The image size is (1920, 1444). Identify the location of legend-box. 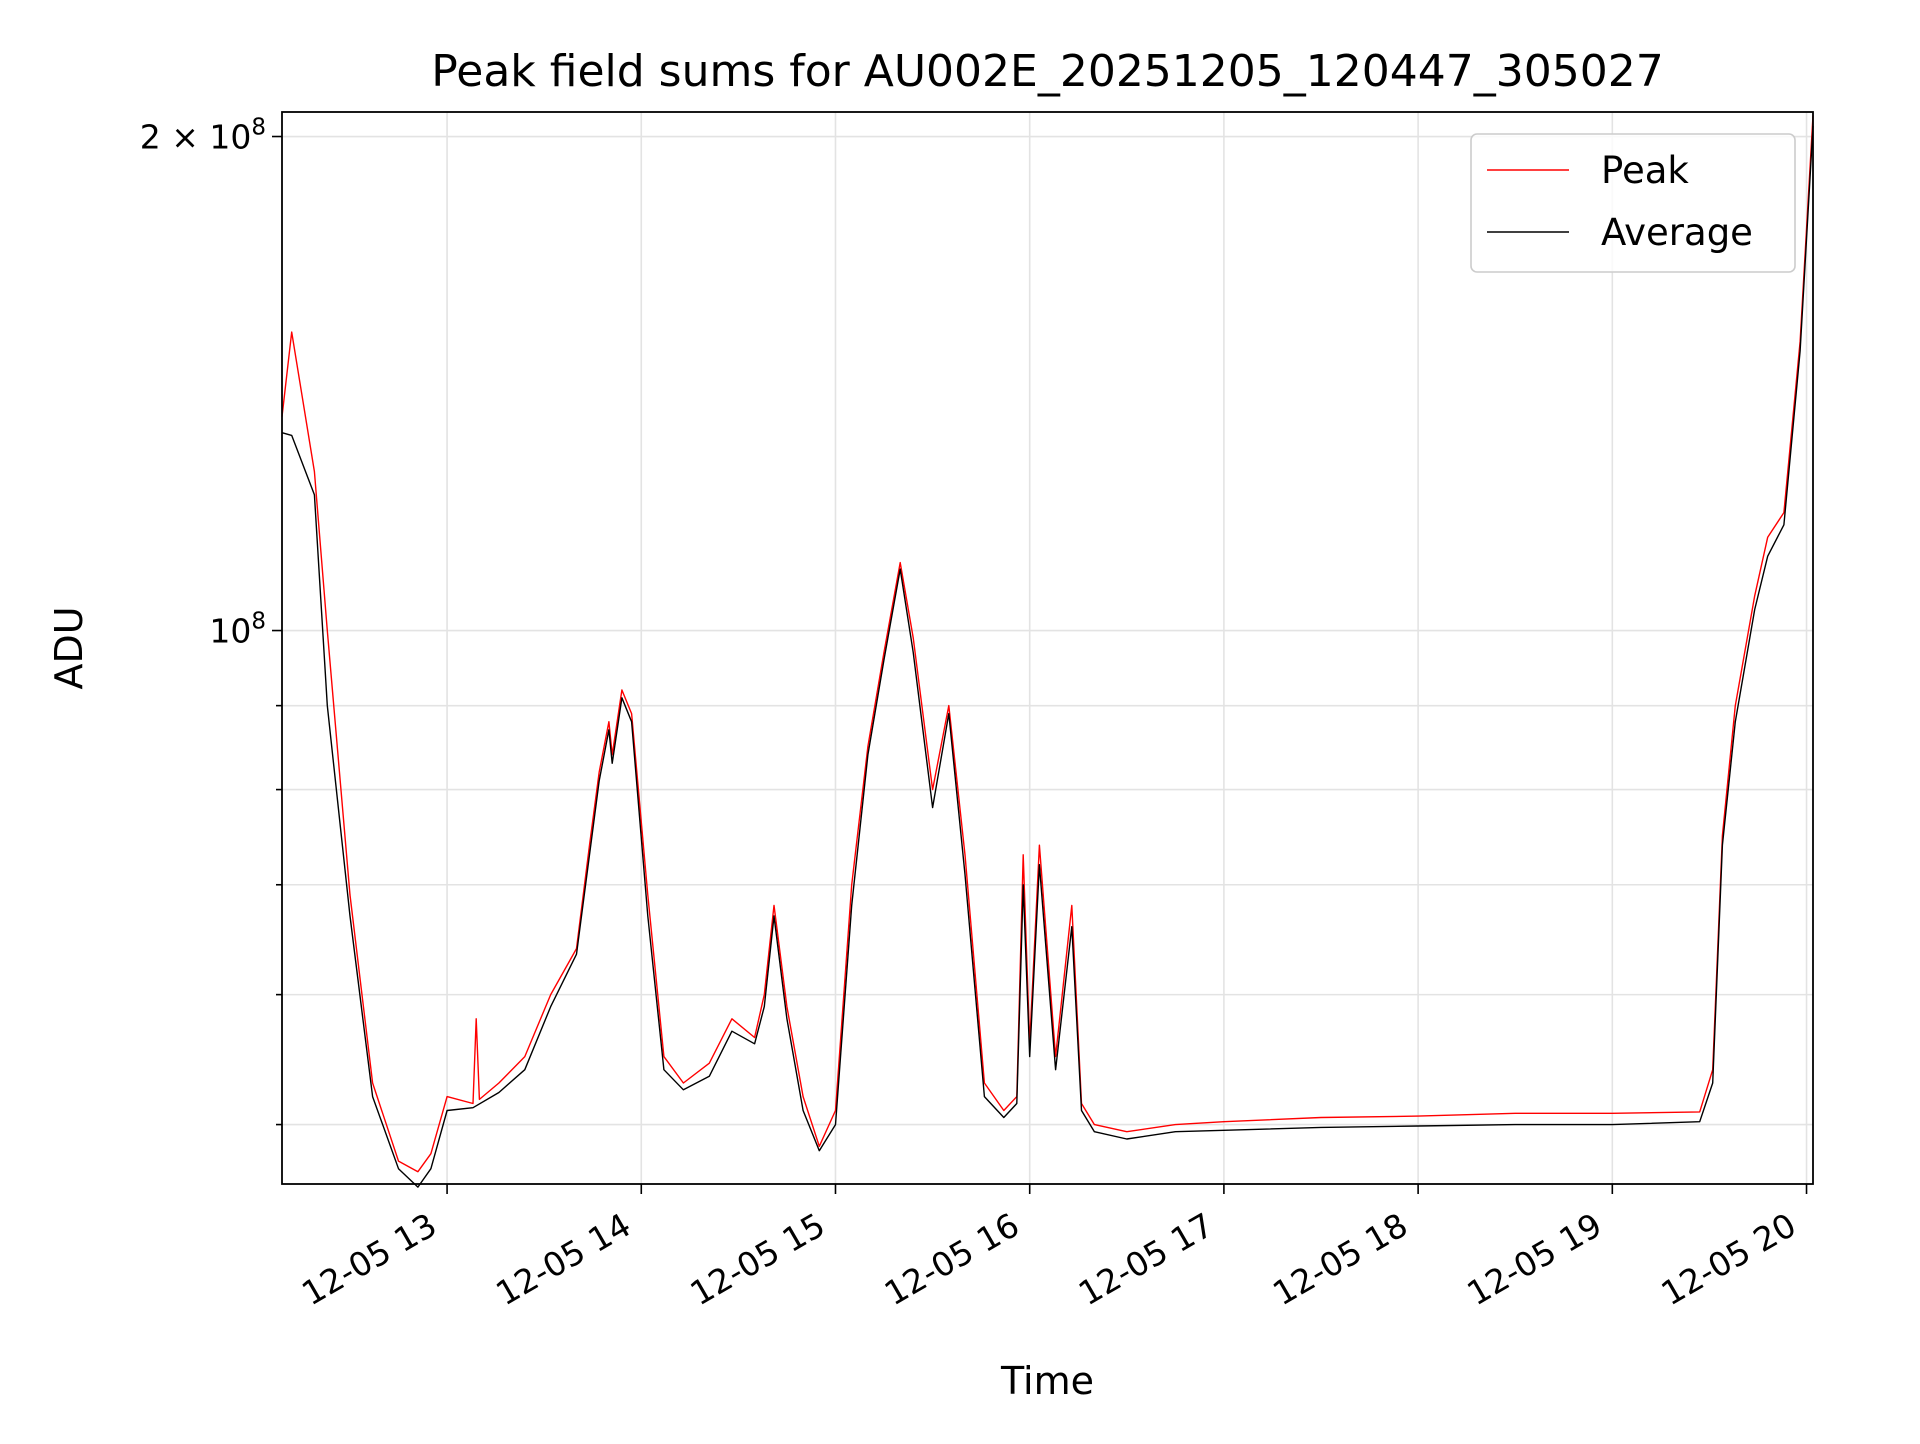
(1633, 203).